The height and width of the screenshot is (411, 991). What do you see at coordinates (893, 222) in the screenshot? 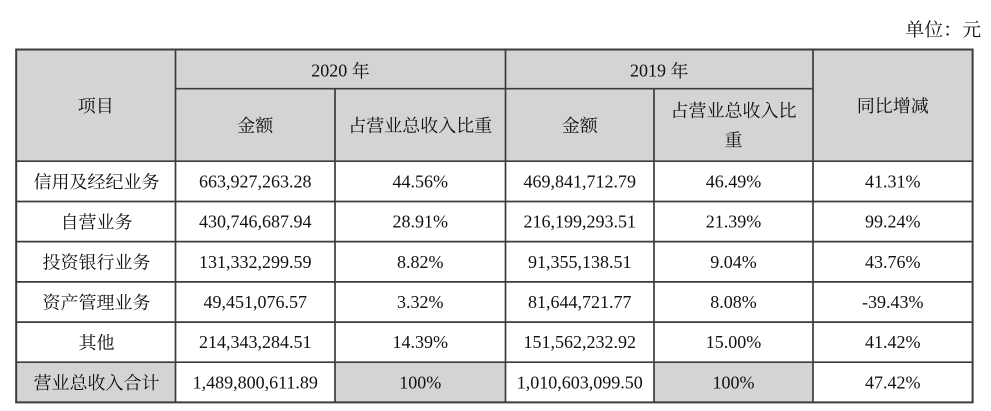
I see `svg-text: 99.24%` at bounding box center [893, 222].